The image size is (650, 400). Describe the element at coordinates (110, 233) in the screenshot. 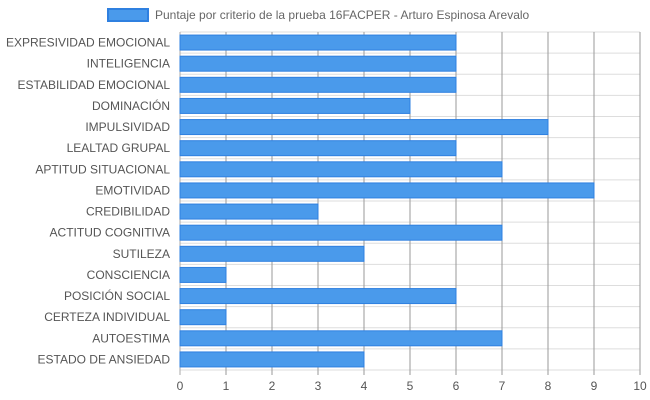

I see `category-label: ACTITUD COGNITIVA` at that location.